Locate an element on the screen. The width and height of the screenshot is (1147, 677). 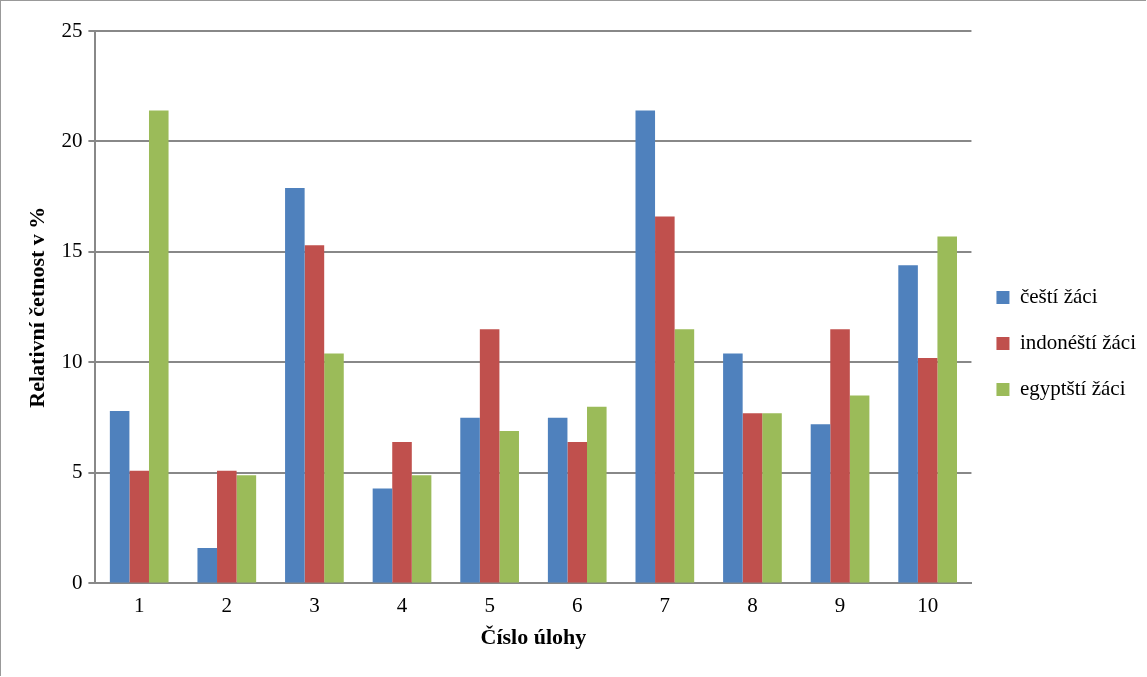
y-tick-label: 20 is located at coordinates (72, 140).